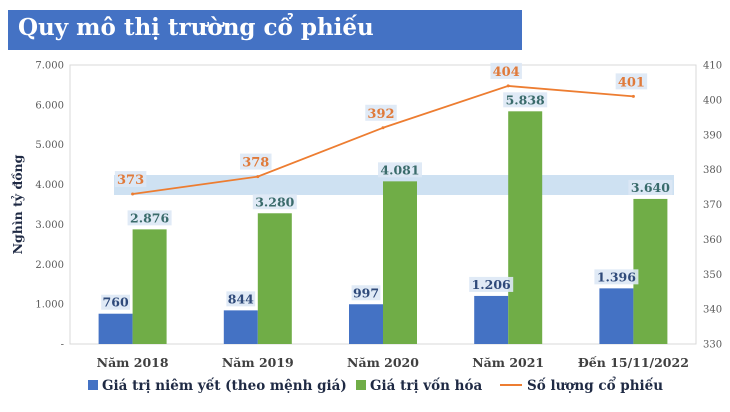 The image size is (730, 412). Describe the element at coordinates (712, 100) in the screenshot. I see `y2-tick-7: 400` at that location.